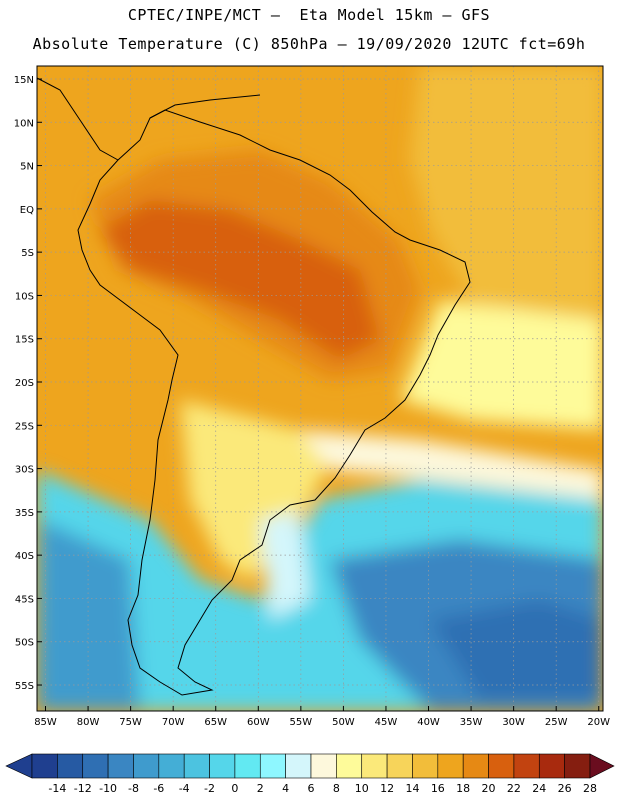  I want to click on lat-label: 10S, so click(24, 296).